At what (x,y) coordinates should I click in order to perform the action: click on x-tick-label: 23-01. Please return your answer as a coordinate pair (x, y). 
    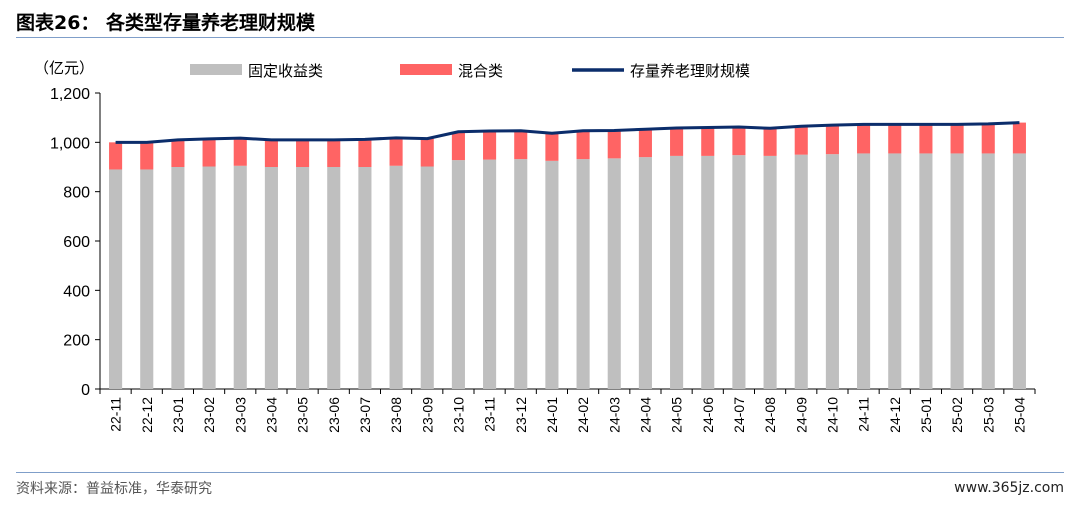
    Looking at the image, I should click on (178, 415).